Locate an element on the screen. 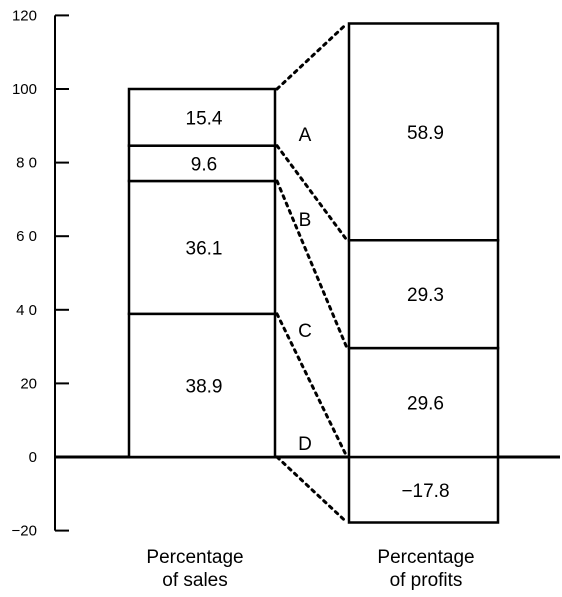  profits-segment-d is located at coordinates (423, 489).